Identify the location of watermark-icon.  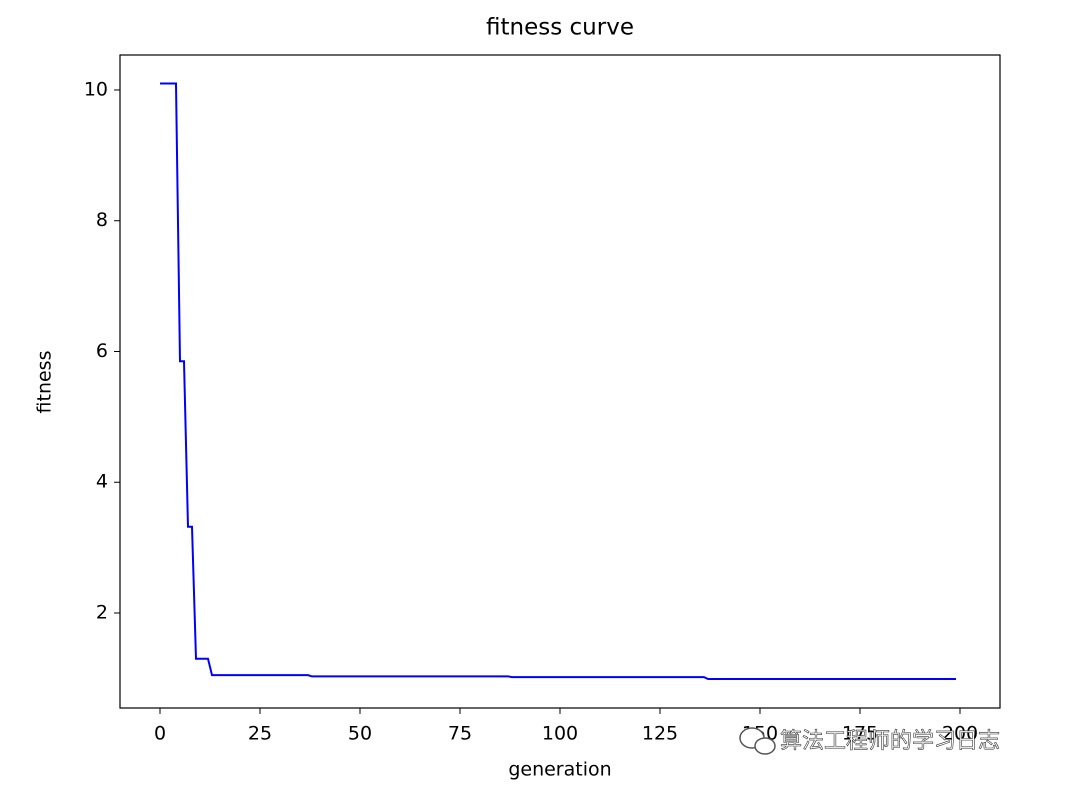
(757, 741).